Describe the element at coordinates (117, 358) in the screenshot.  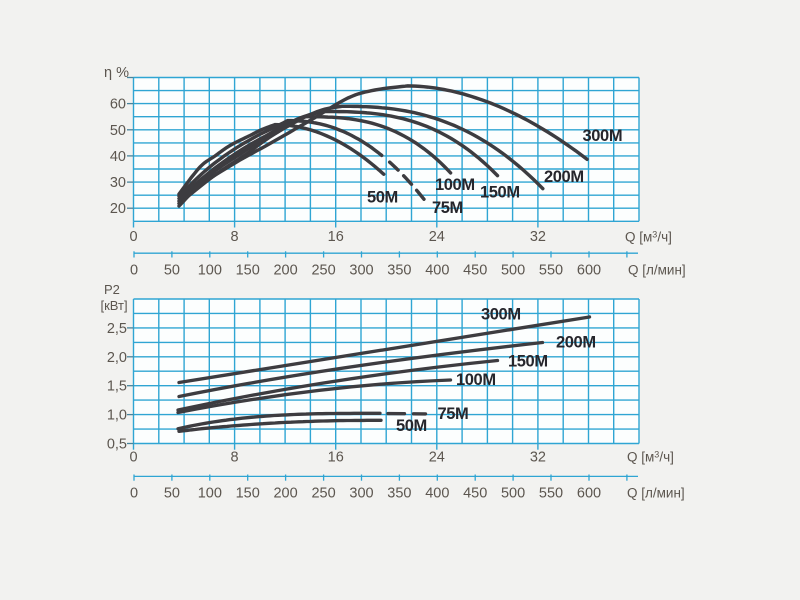
I see `svg-text: 2,0` at that location.